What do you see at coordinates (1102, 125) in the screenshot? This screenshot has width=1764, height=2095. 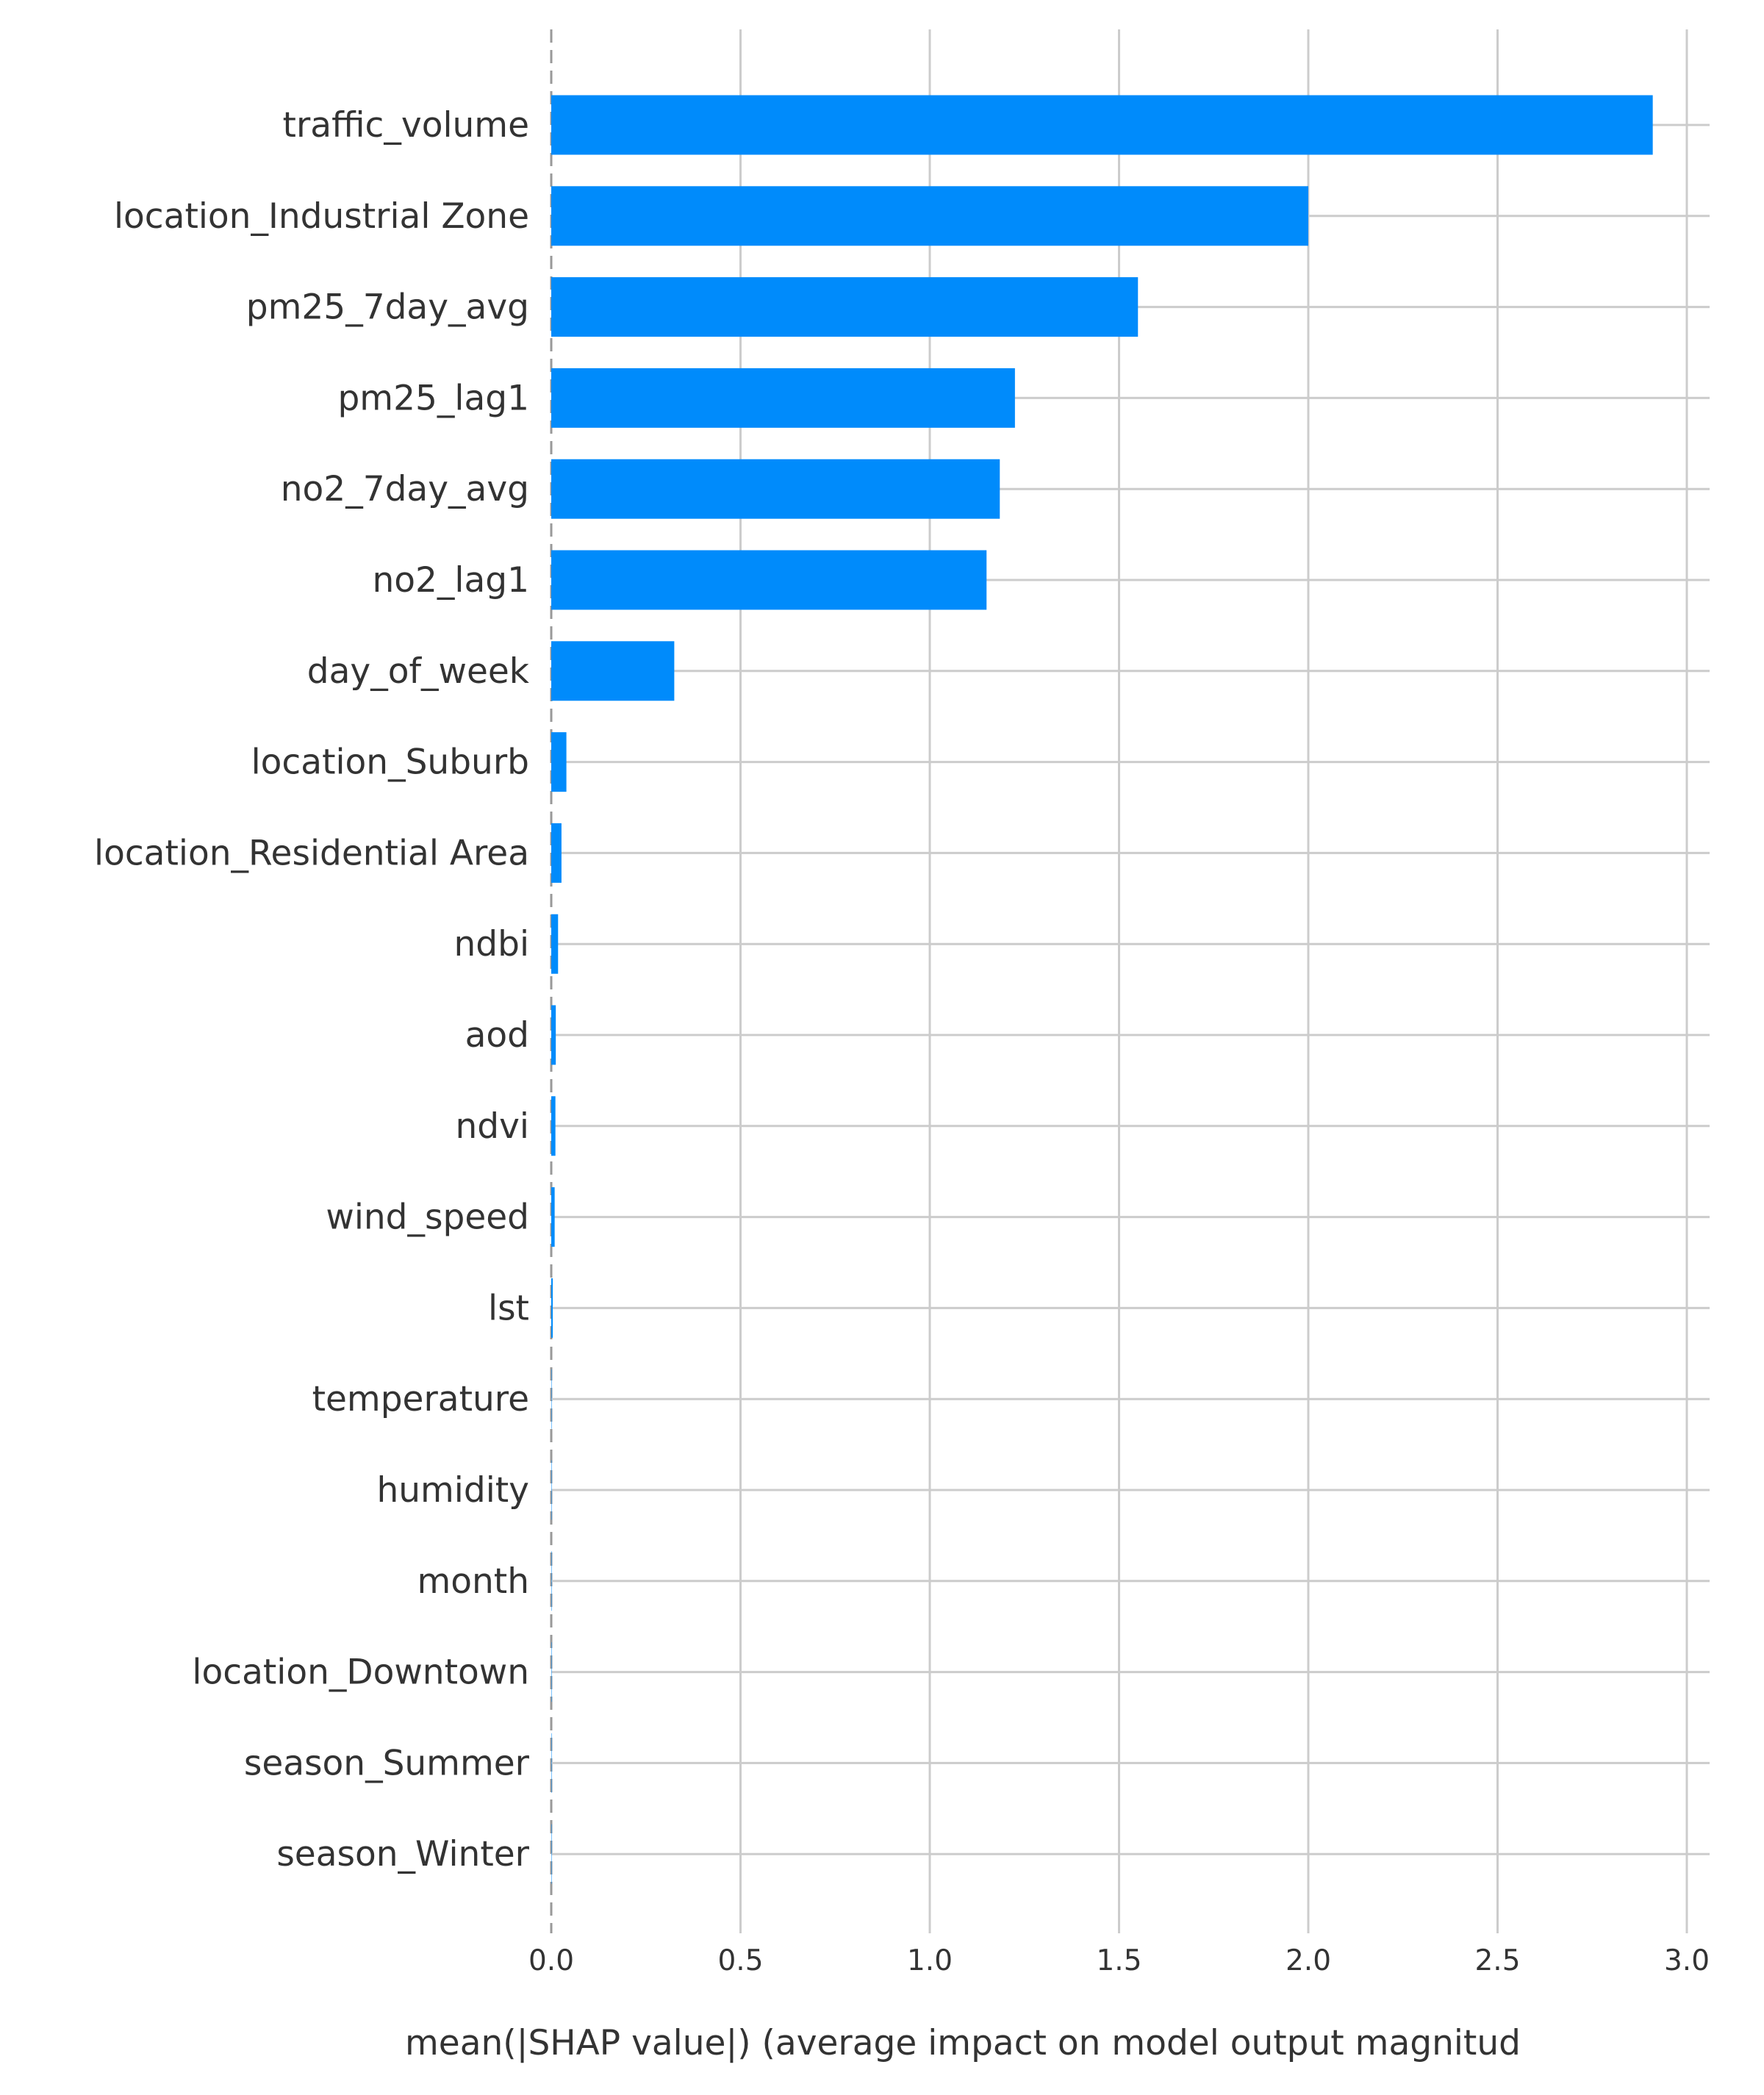 I see `bar-traffic-volume` at bounding box center [1102, 125].